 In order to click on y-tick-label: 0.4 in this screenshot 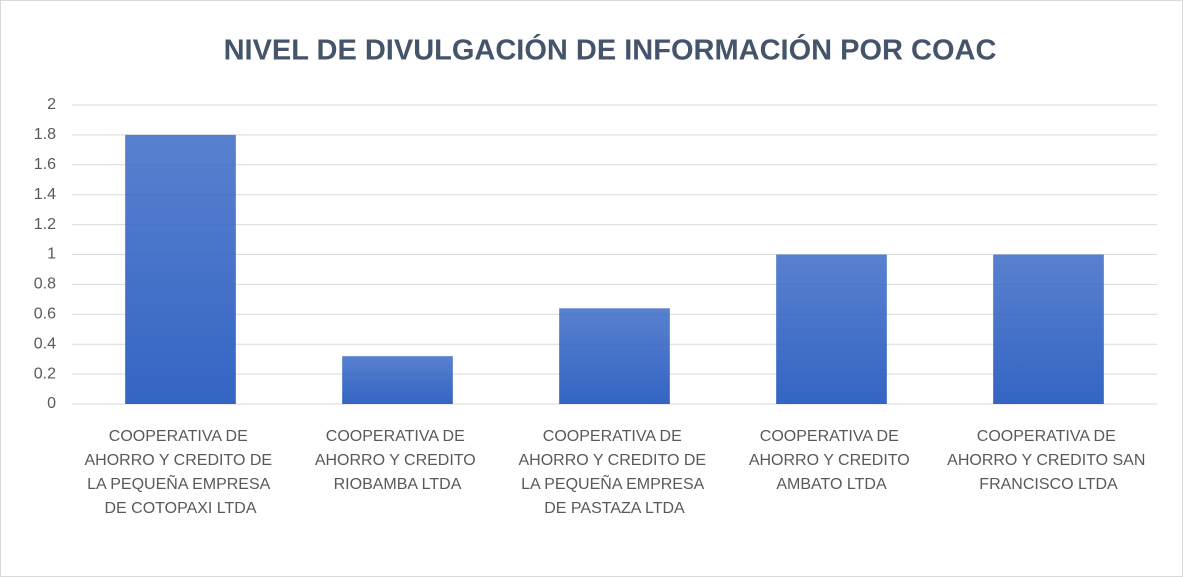, I will do `click(45, 343)`.